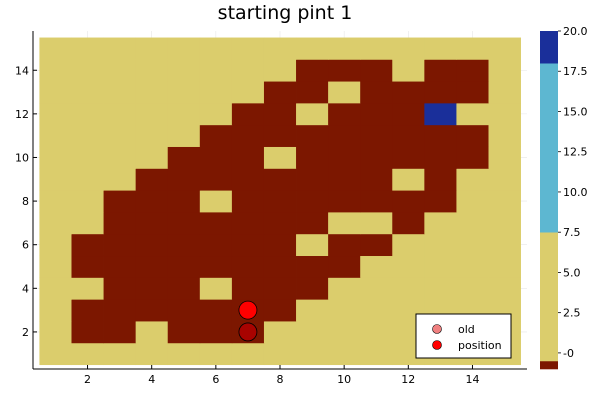  I want to click on colorbar-tick-label: 5.0, so click(572, 272).